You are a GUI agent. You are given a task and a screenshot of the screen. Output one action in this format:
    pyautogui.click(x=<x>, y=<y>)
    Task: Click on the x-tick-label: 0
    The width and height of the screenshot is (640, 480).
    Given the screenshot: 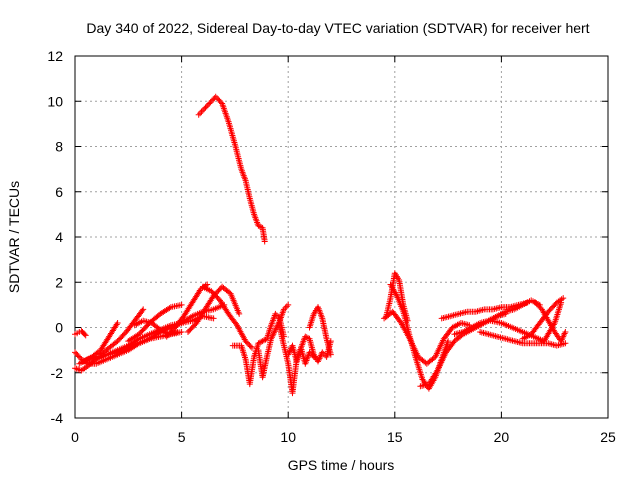 What is the action you would take?
    pyautogui.click(x=75, y=437)
    